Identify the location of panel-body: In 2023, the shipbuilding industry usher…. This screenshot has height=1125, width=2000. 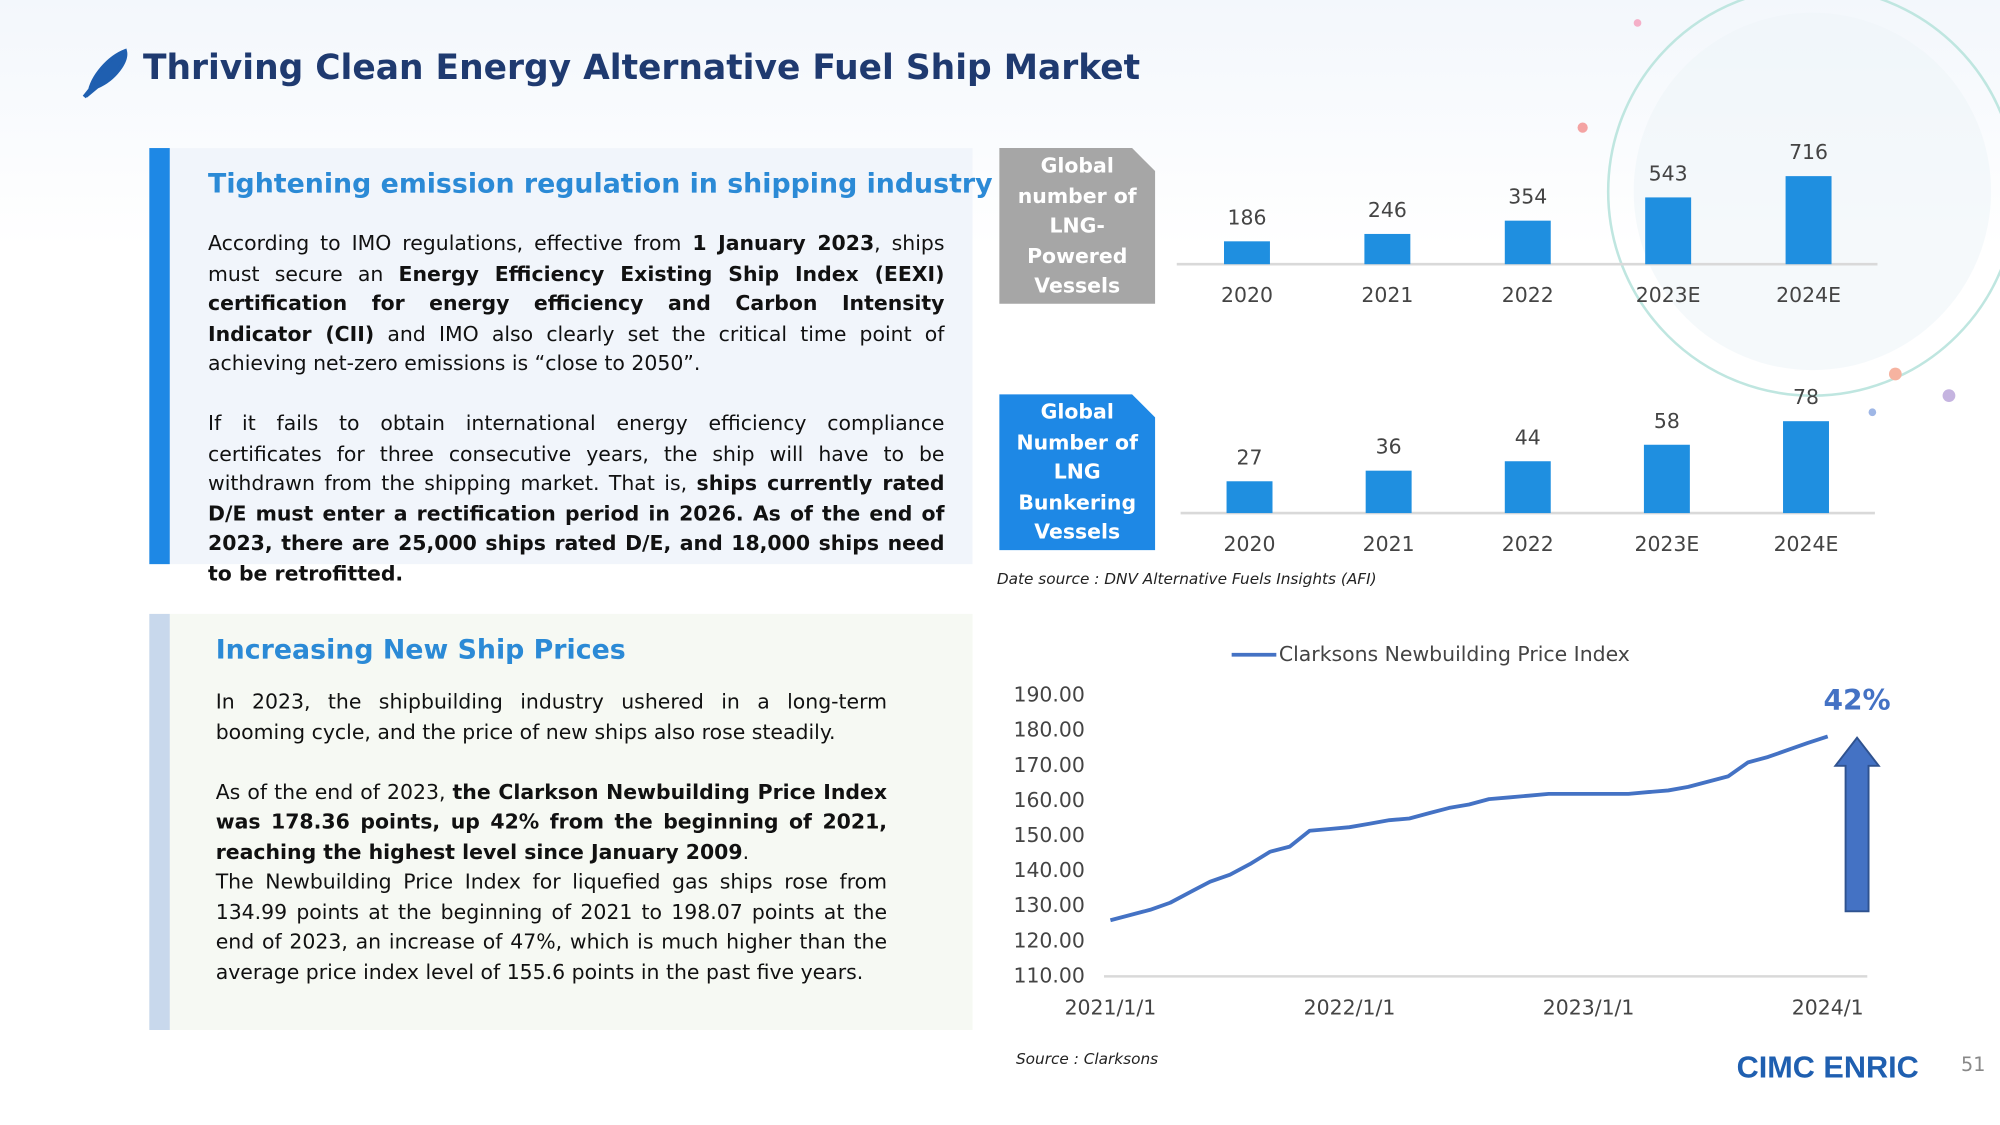
(551, 837).